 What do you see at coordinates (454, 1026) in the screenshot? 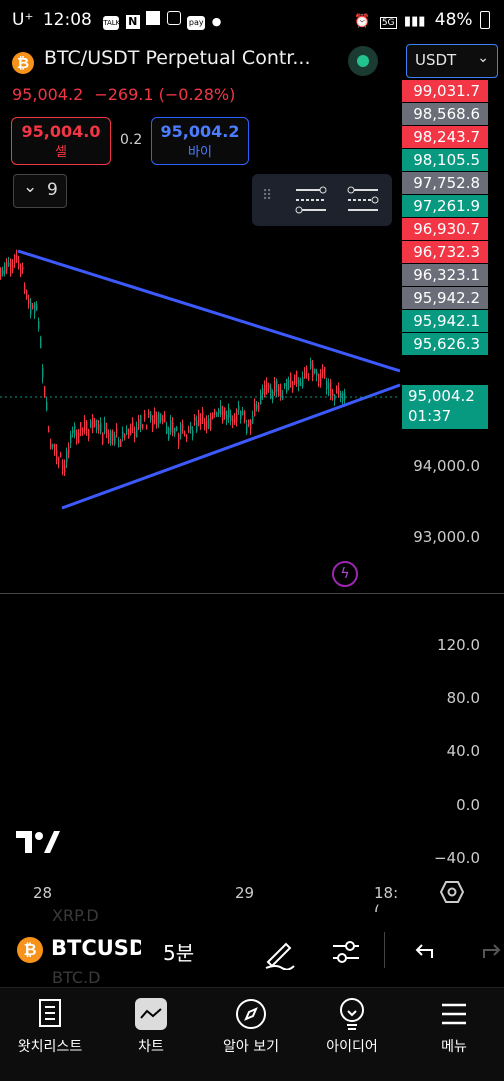
I see `nav-menu: 메뉴` at bounding box center [454, 1026].